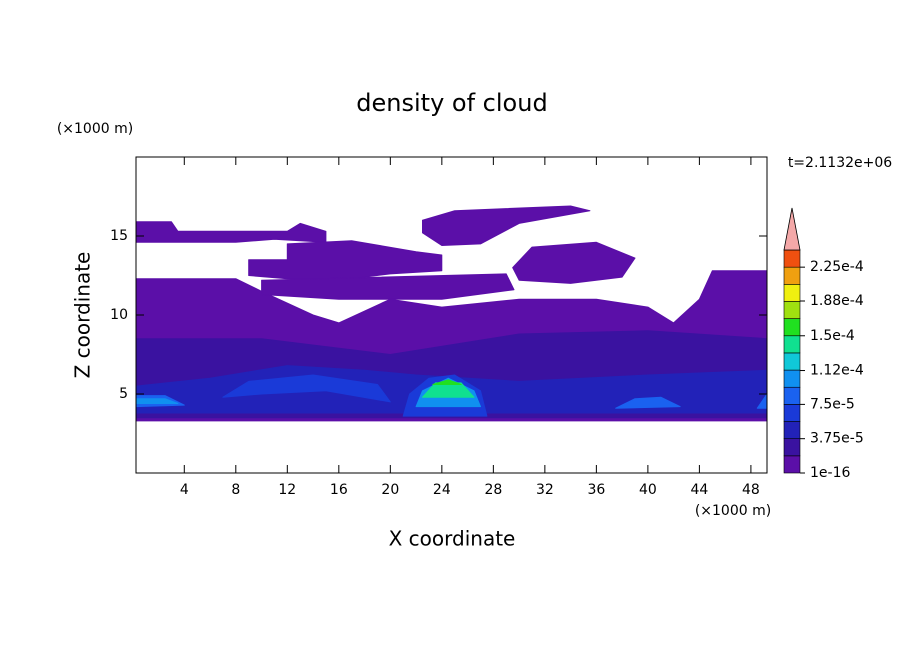  What do you see at coordinates (123, 394) in the screenshot?
I see `y-tick-label: 5` at bounding box center [123, 394].